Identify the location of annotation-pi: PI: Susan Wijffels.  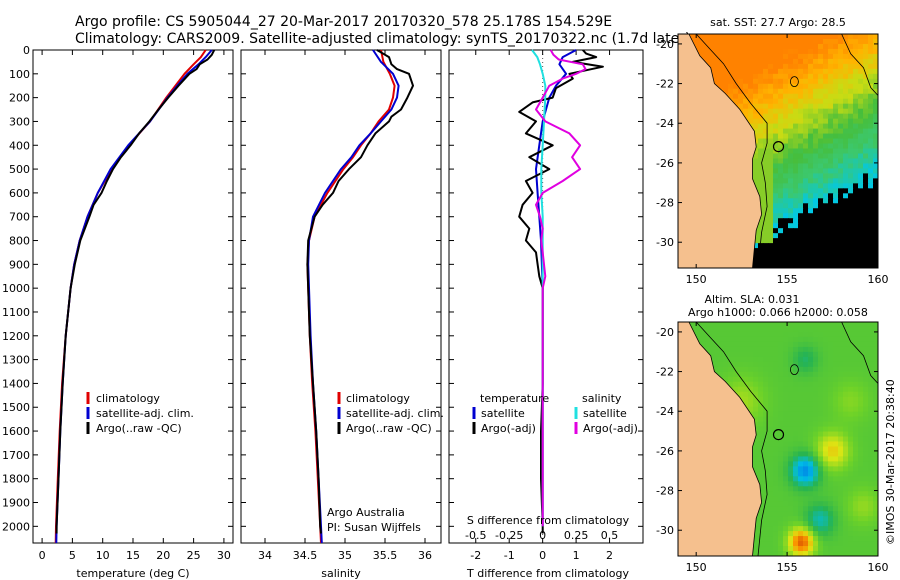
(374, 527).